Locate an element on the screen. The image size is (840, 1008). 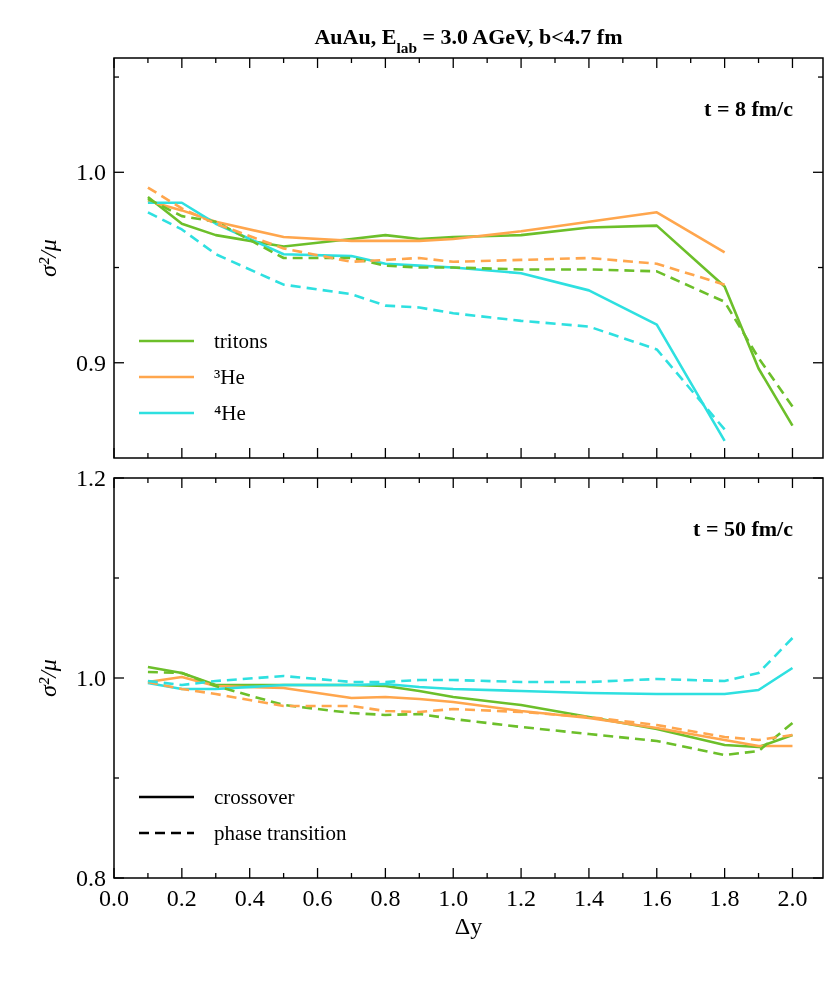
x-tick-label: 1.8 is located at coordinates (724, 898).